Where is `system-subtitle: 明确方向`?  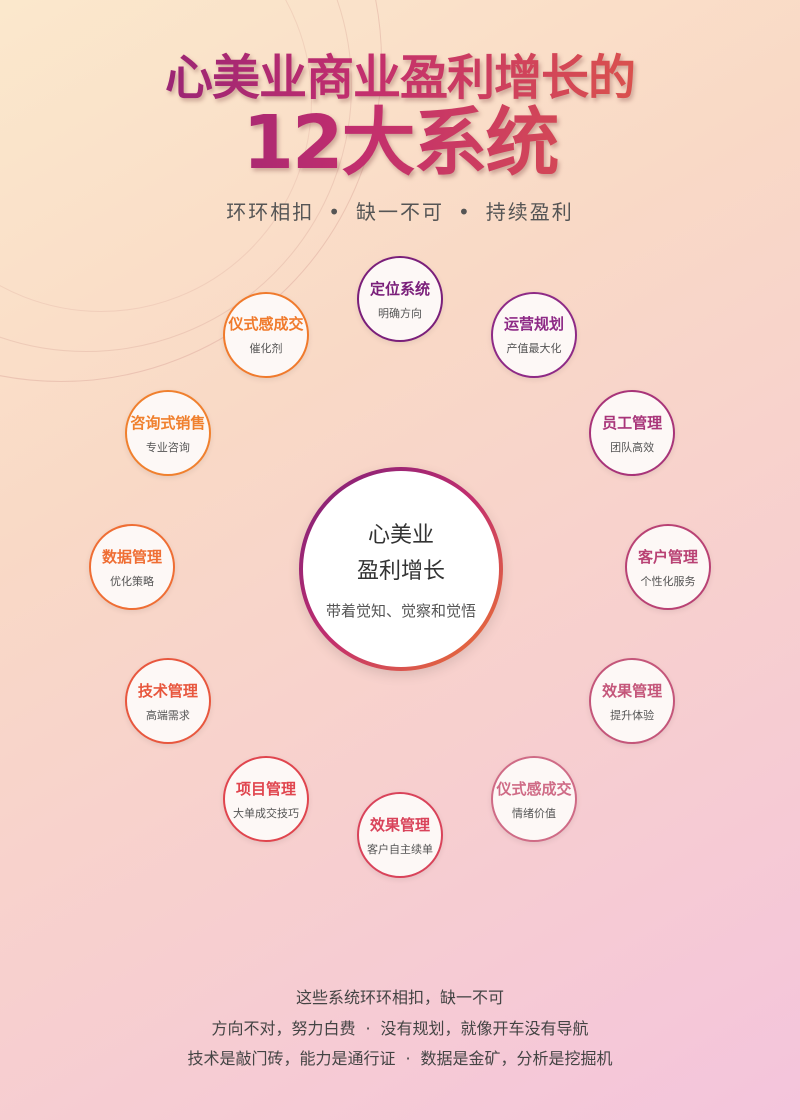
system-subtitle: 明确方向 is located at coordinates (400, 313).